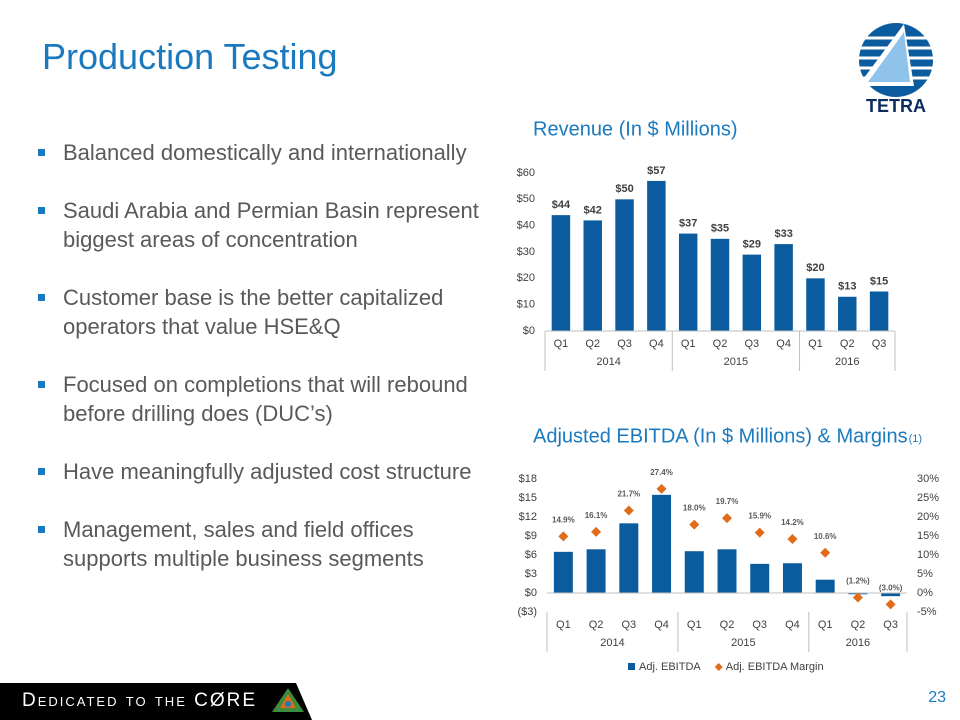 This screenshot has width=960, height=720. Describe the element at coordinates (526, 173) in the screenshot. I see `y-tick-label: $60` at that location.